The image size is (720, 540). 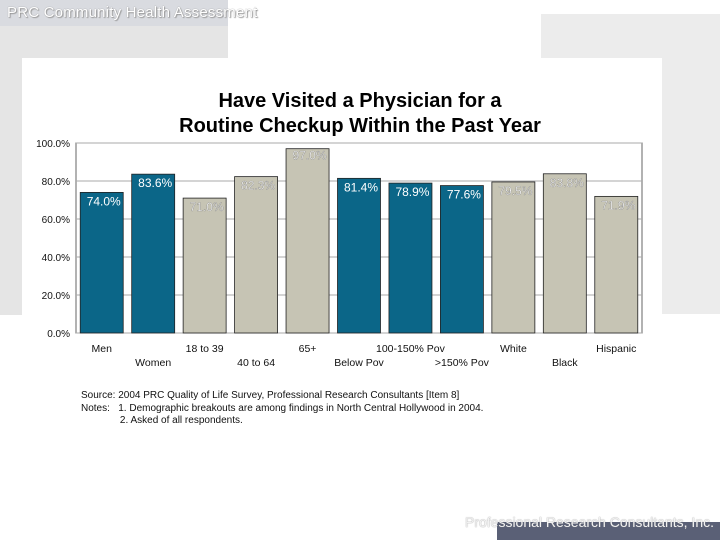 I want to click on x-tick-label: Men, so click(x=102, y=349).